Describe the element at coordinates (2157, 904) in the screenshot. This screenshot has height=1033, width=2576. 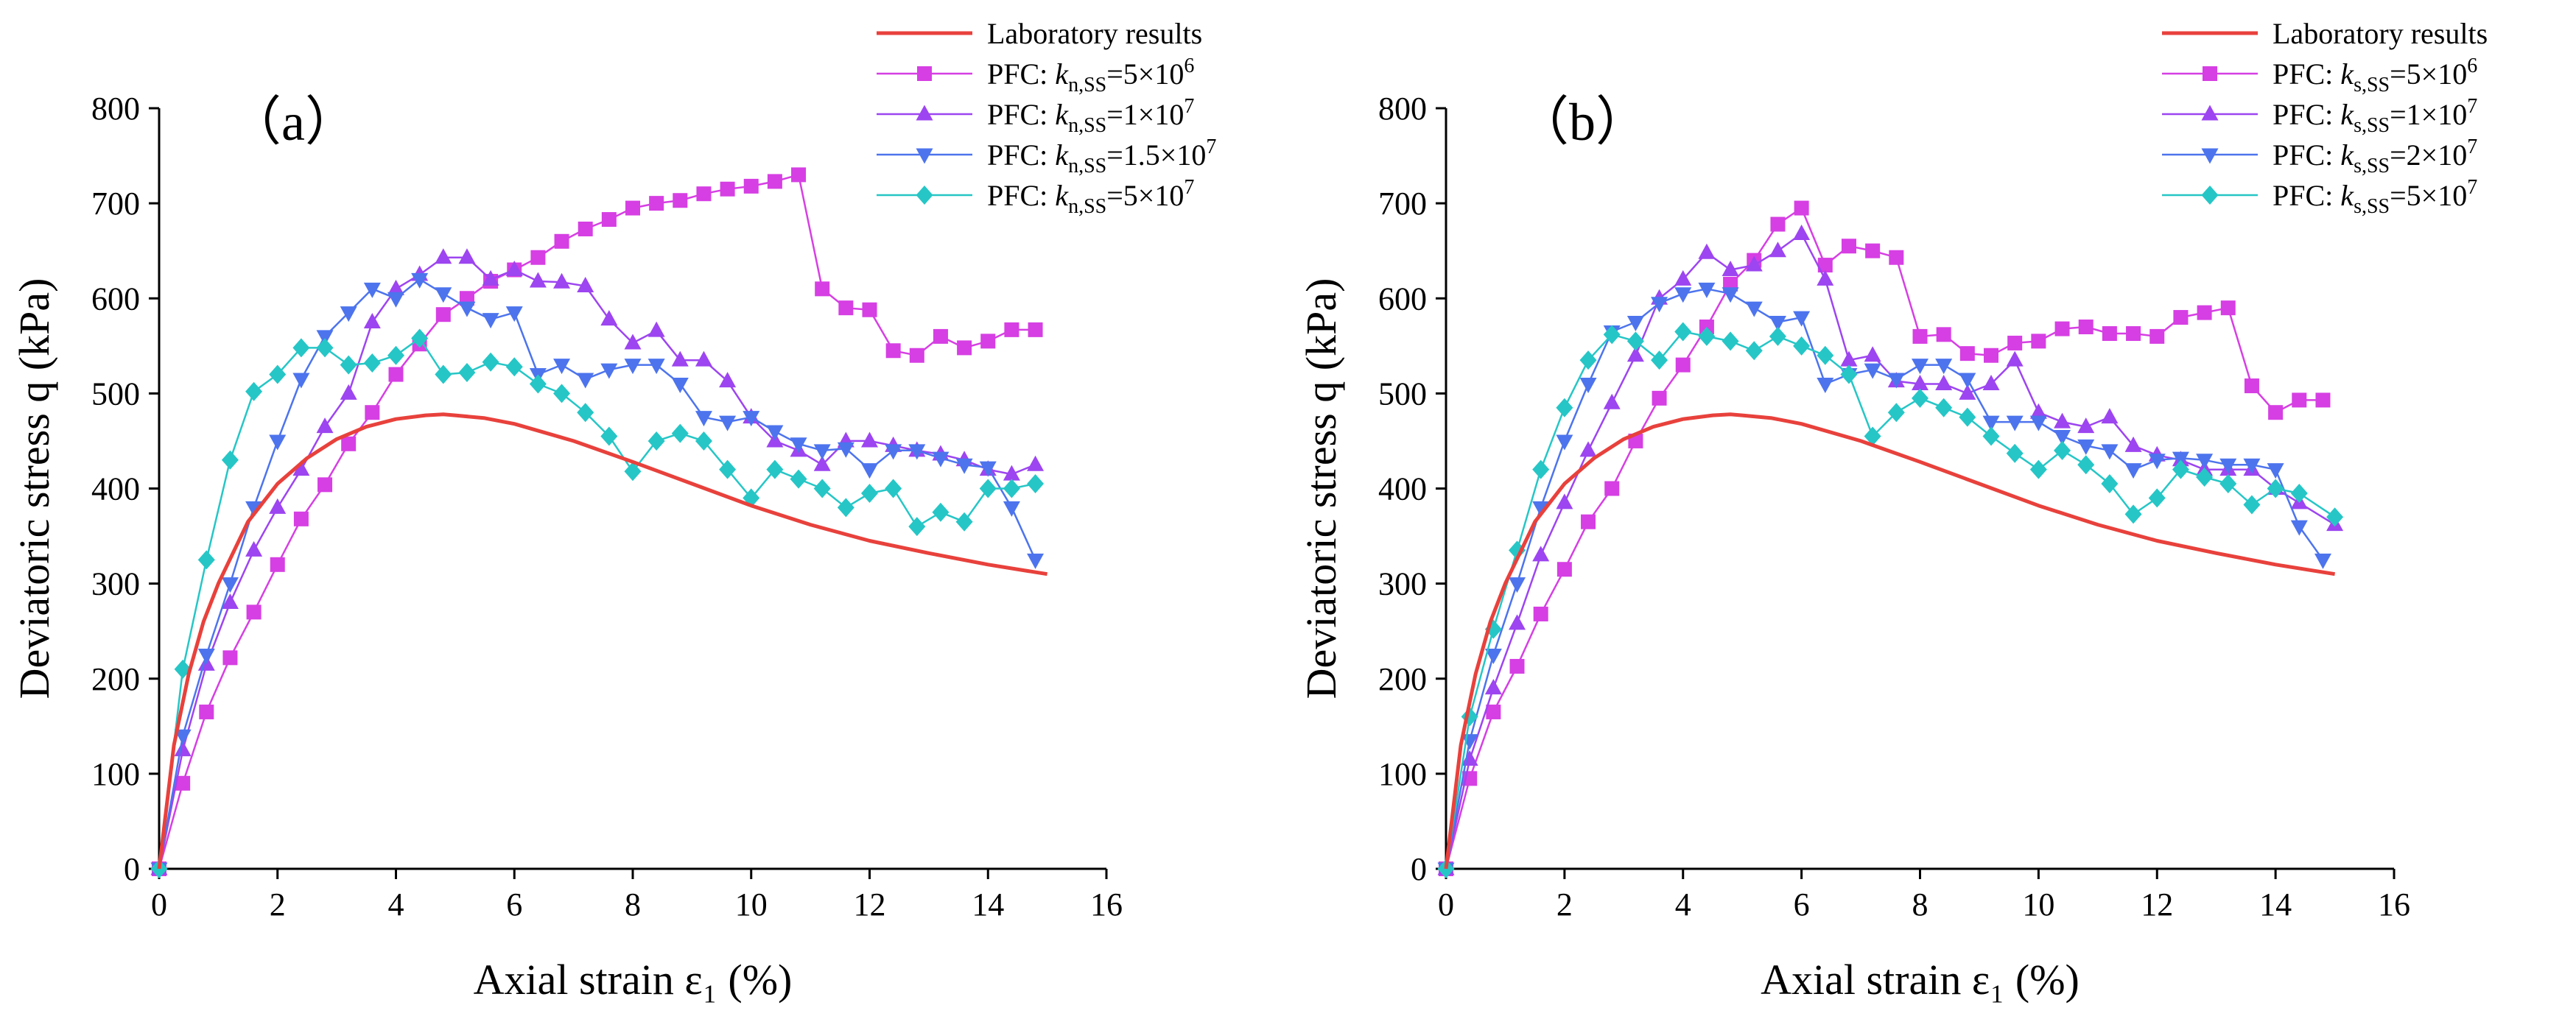
I see `x-tick-label: 12` at that location.